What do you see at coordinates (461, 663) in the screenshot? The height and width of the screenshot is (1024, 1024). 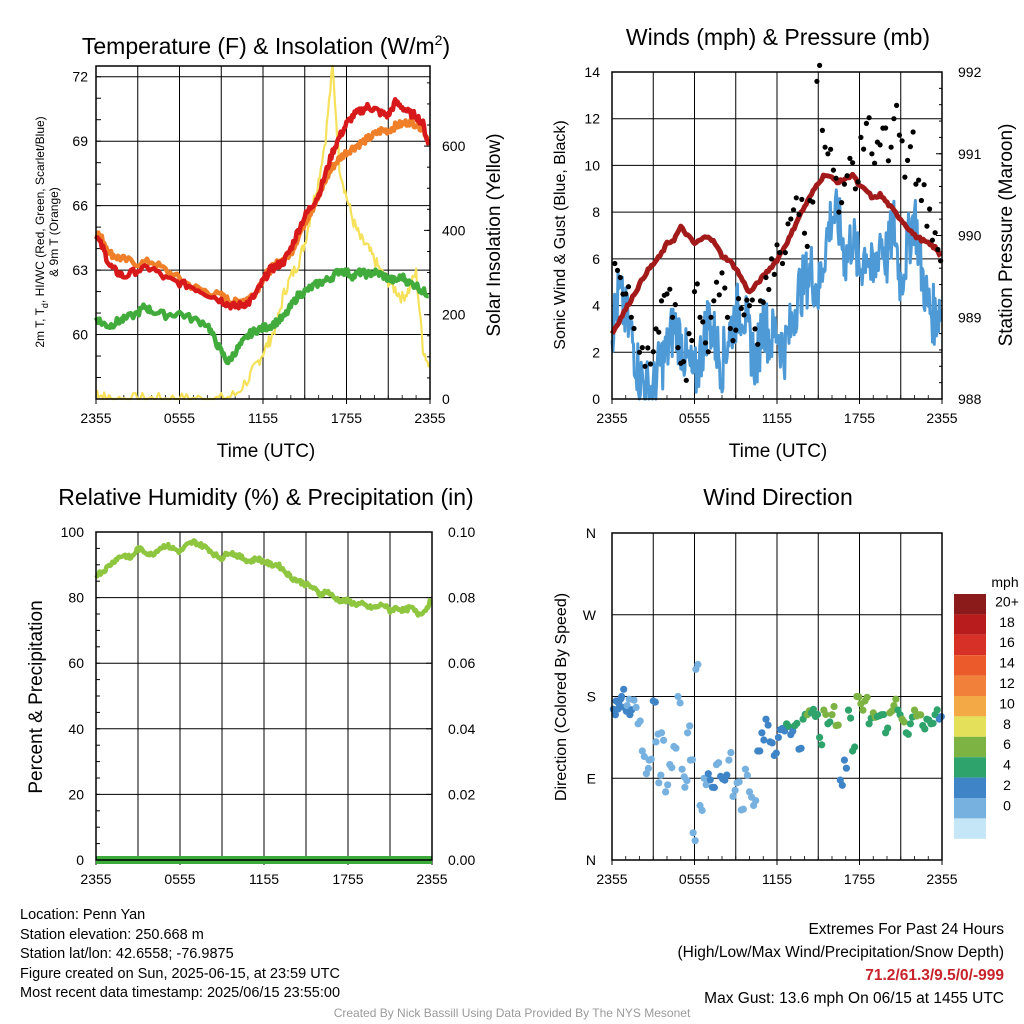 I see `rh-y2-tick-label: 0.06` at bounding box center [461, 663].